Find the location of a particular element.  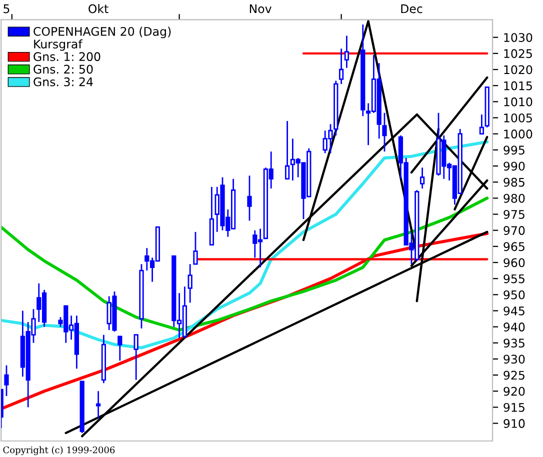

y-tick-label: 1000 is located at coordinates (518, 134).